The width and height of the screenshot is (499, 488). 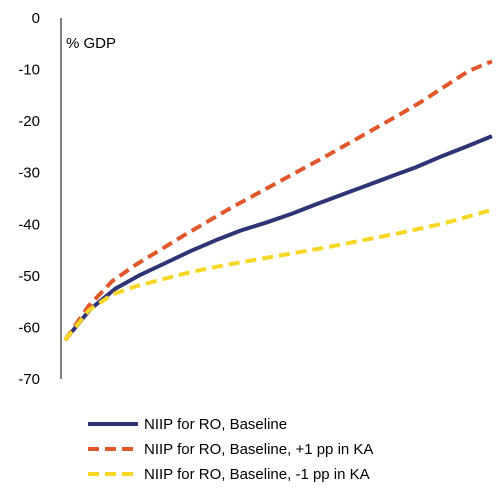 What do you see at coordinates (29, 121) in the screenshot?
I see `y-tick-label: -20` at bounding box center [29, 121].